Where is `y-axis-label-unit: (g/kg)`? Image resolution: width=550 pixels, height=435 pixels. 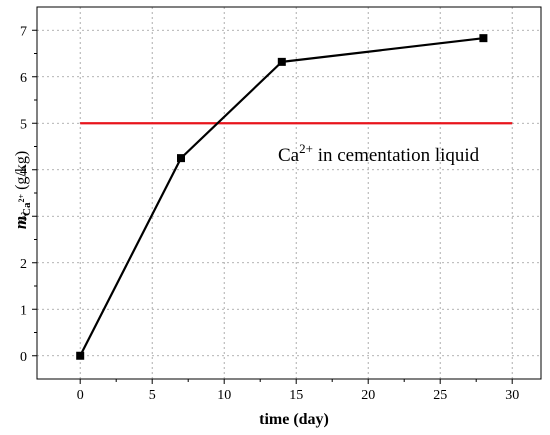
y-axis-label-unit: (g/kg) is located at coordinates (21, 172).